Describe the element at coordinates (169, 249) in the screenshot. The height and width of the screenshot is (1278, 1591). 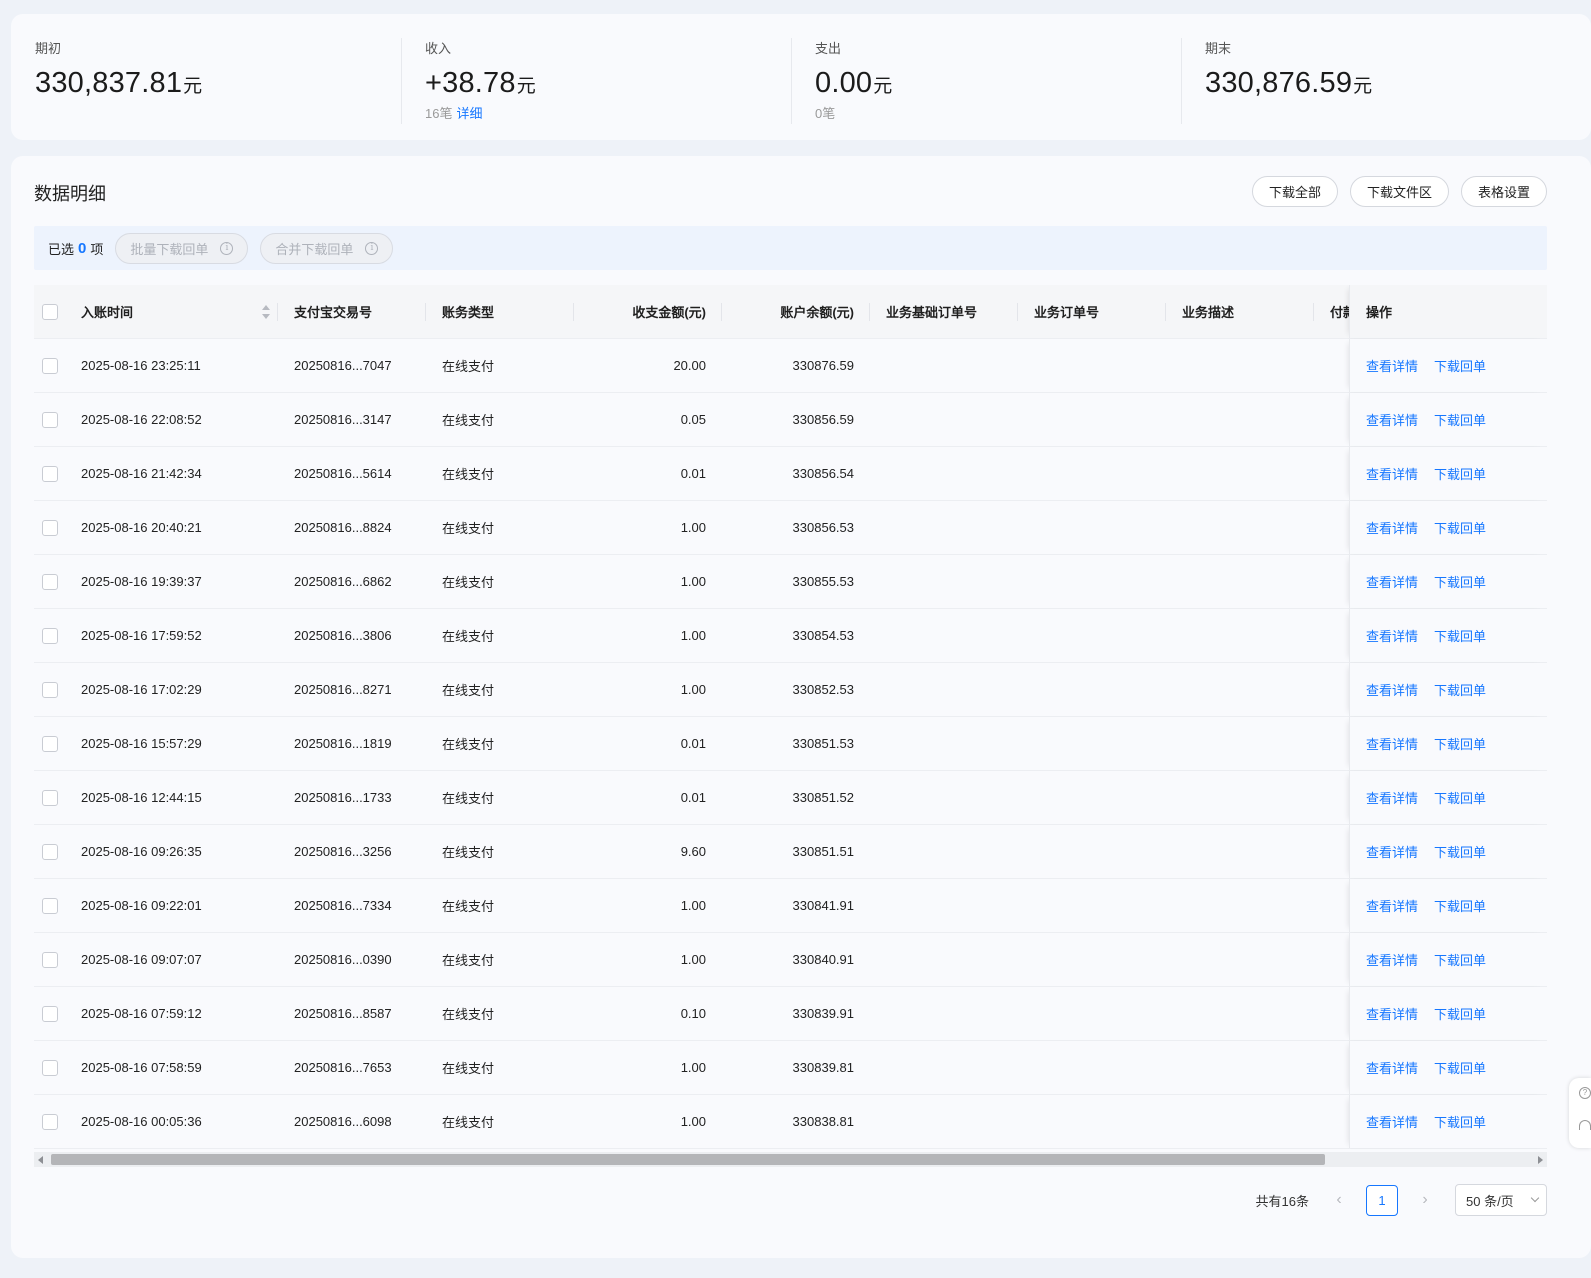
I see `batch-download-label: 批量下载回单` at that location.